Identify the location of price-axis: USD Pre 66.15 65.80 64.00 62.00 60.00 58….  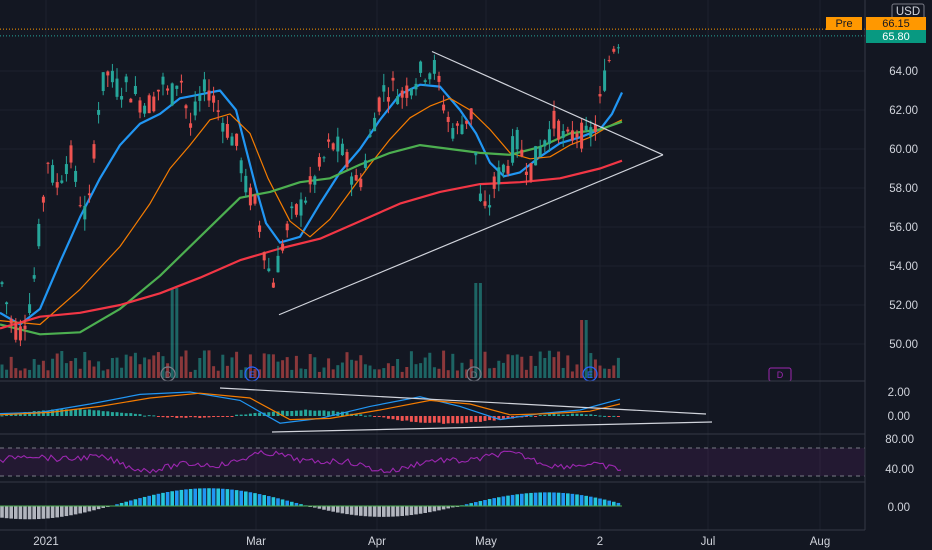
(879, 275).